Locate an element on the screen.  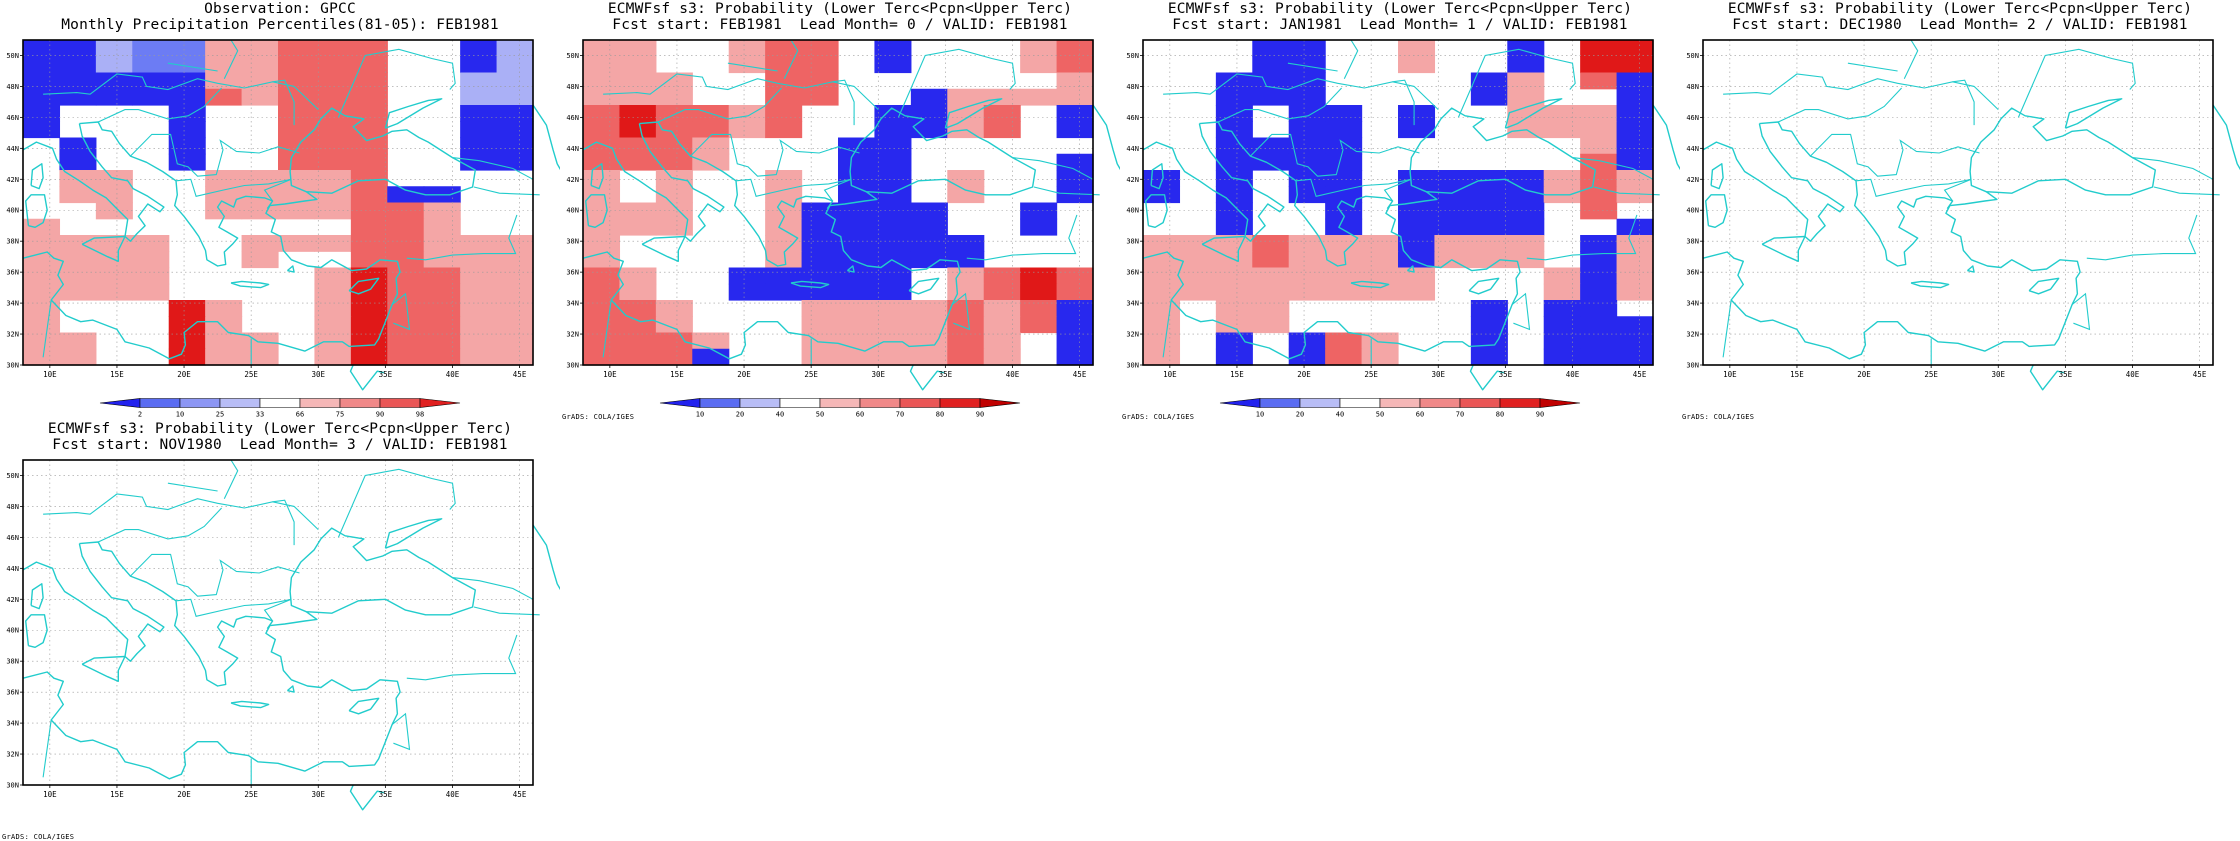
credit-label: GrADS: COLA/IGES is located at coordinates (598, 417).